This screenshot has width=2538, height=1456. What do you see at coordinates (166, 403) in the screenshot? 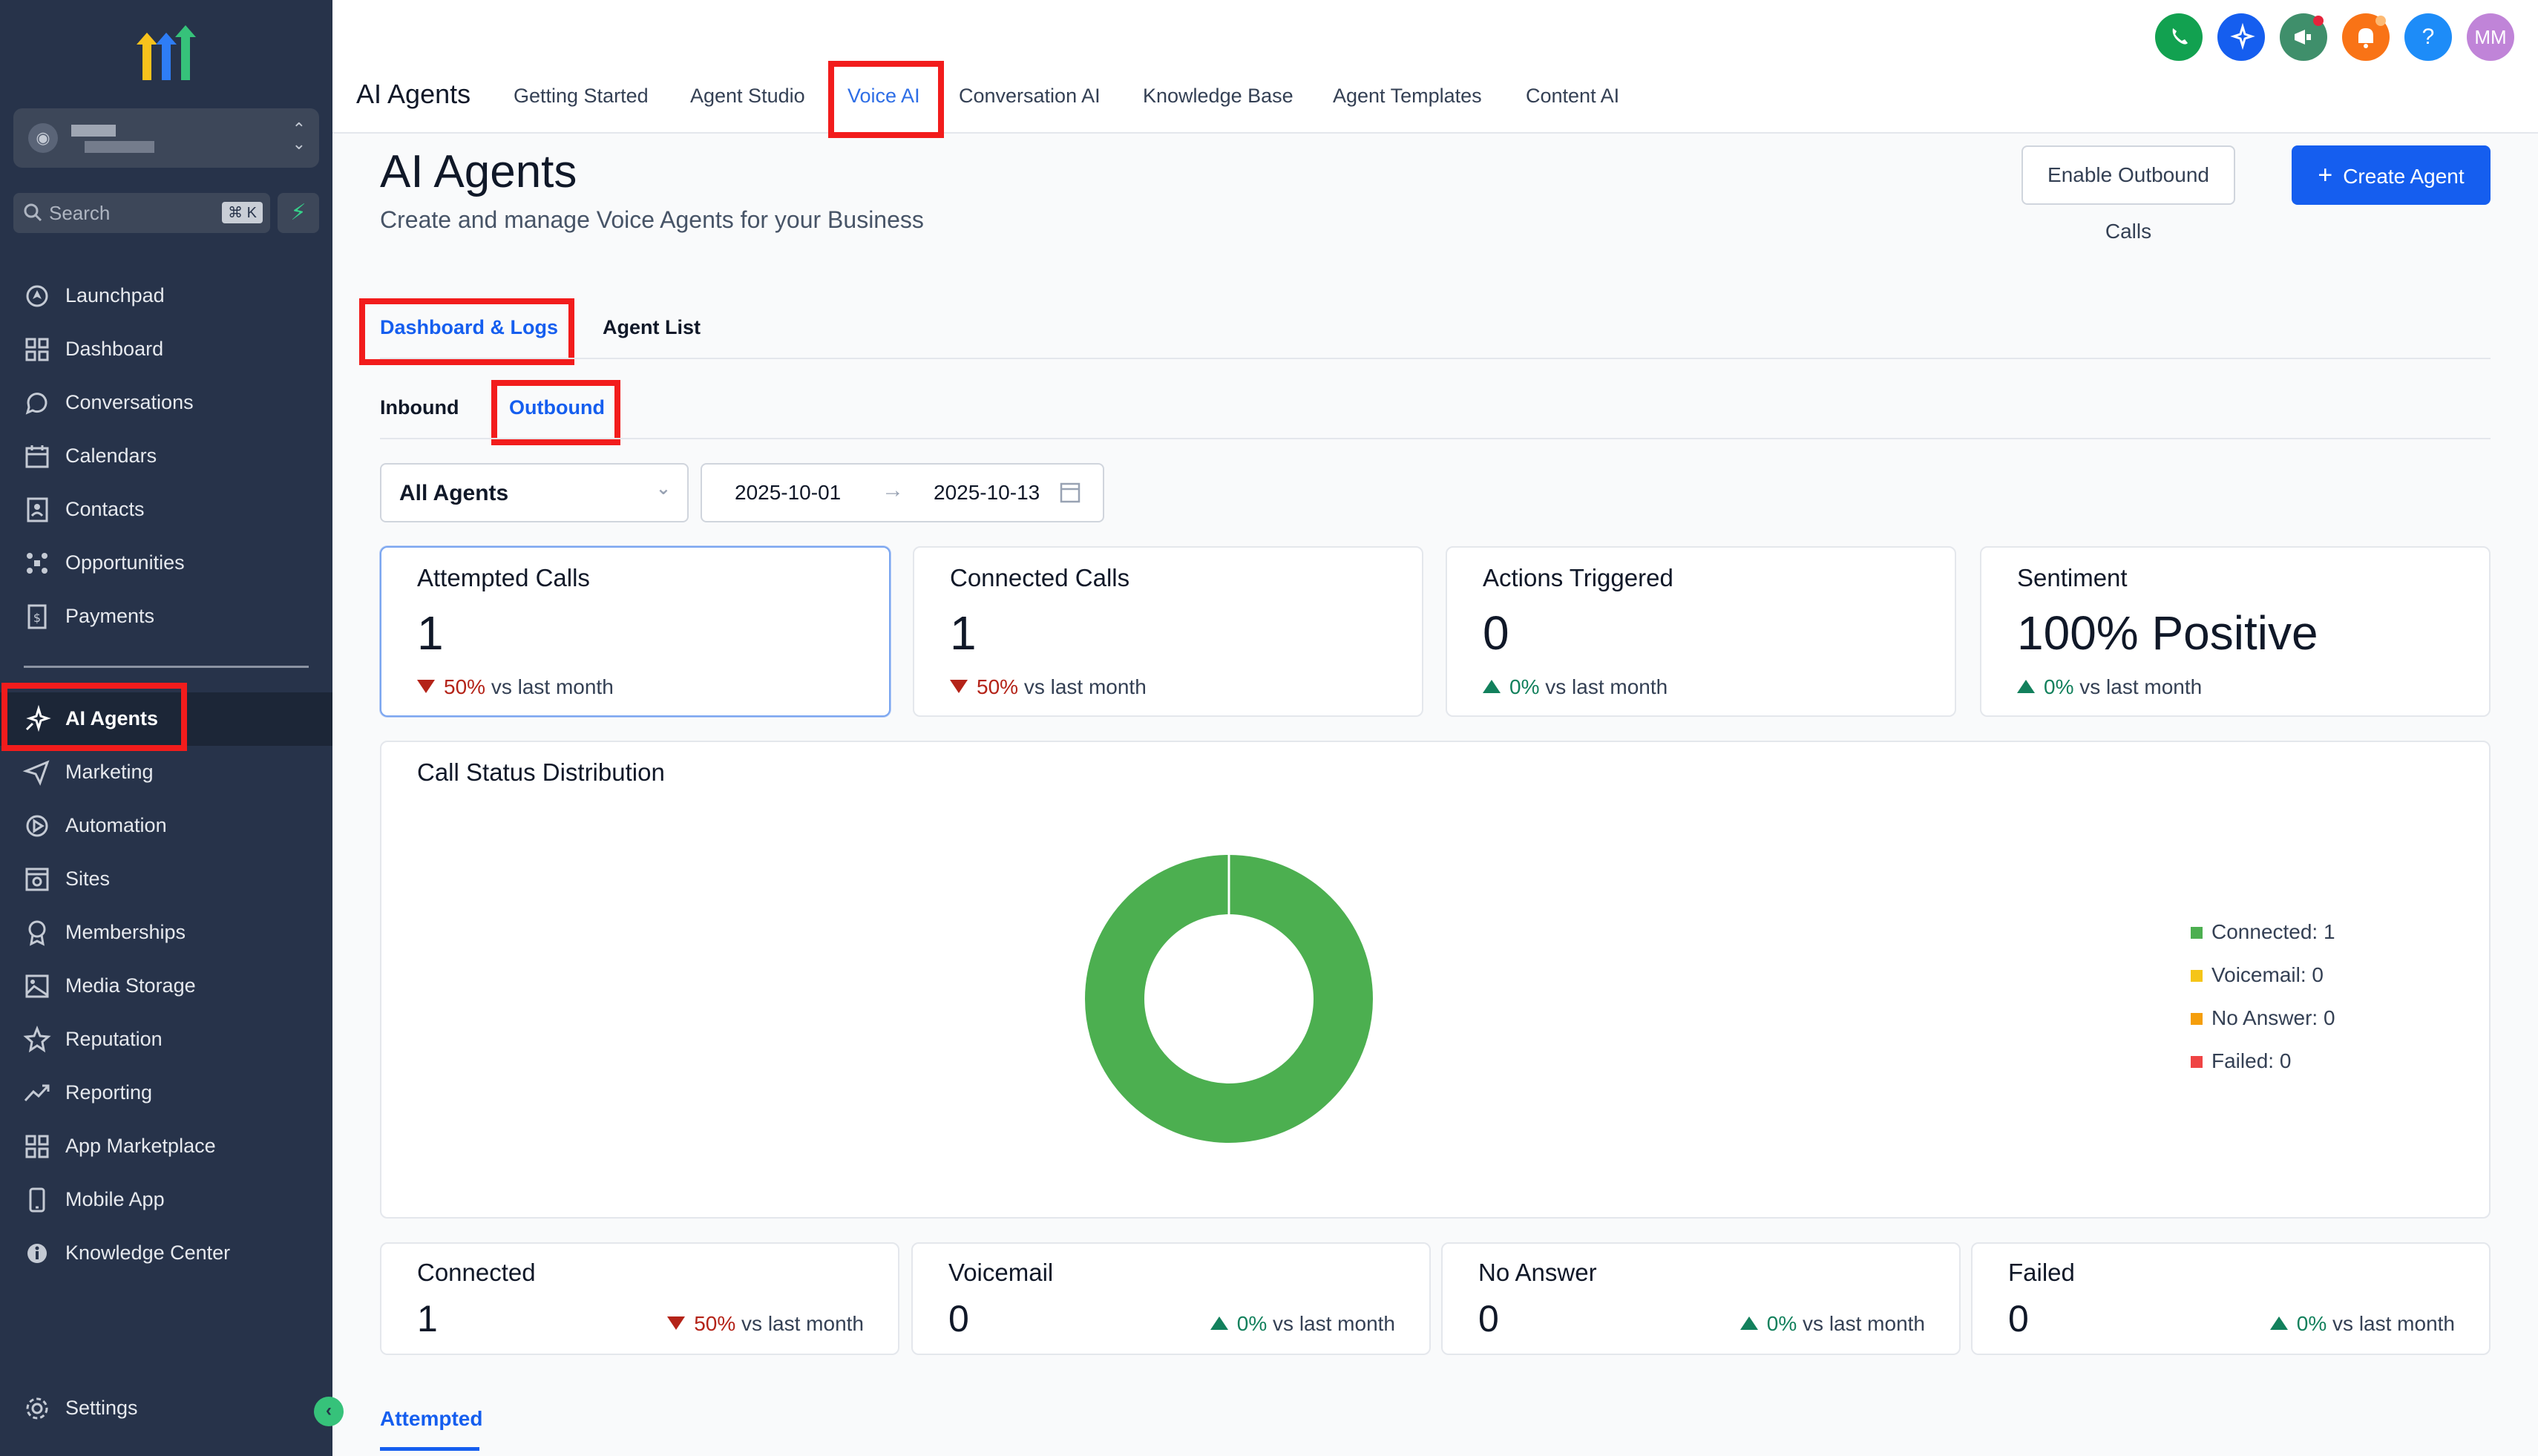
I see `sidebar-item-conversations: Conversations` at bounding box center [166, 403].